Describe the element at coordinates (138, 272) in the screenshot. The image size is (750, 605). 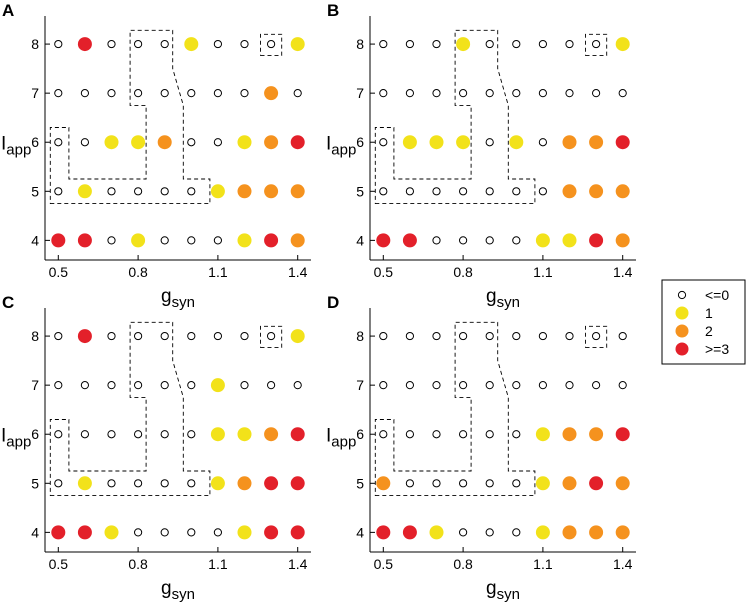
I see `x-tick-label: 0.8` at that location.